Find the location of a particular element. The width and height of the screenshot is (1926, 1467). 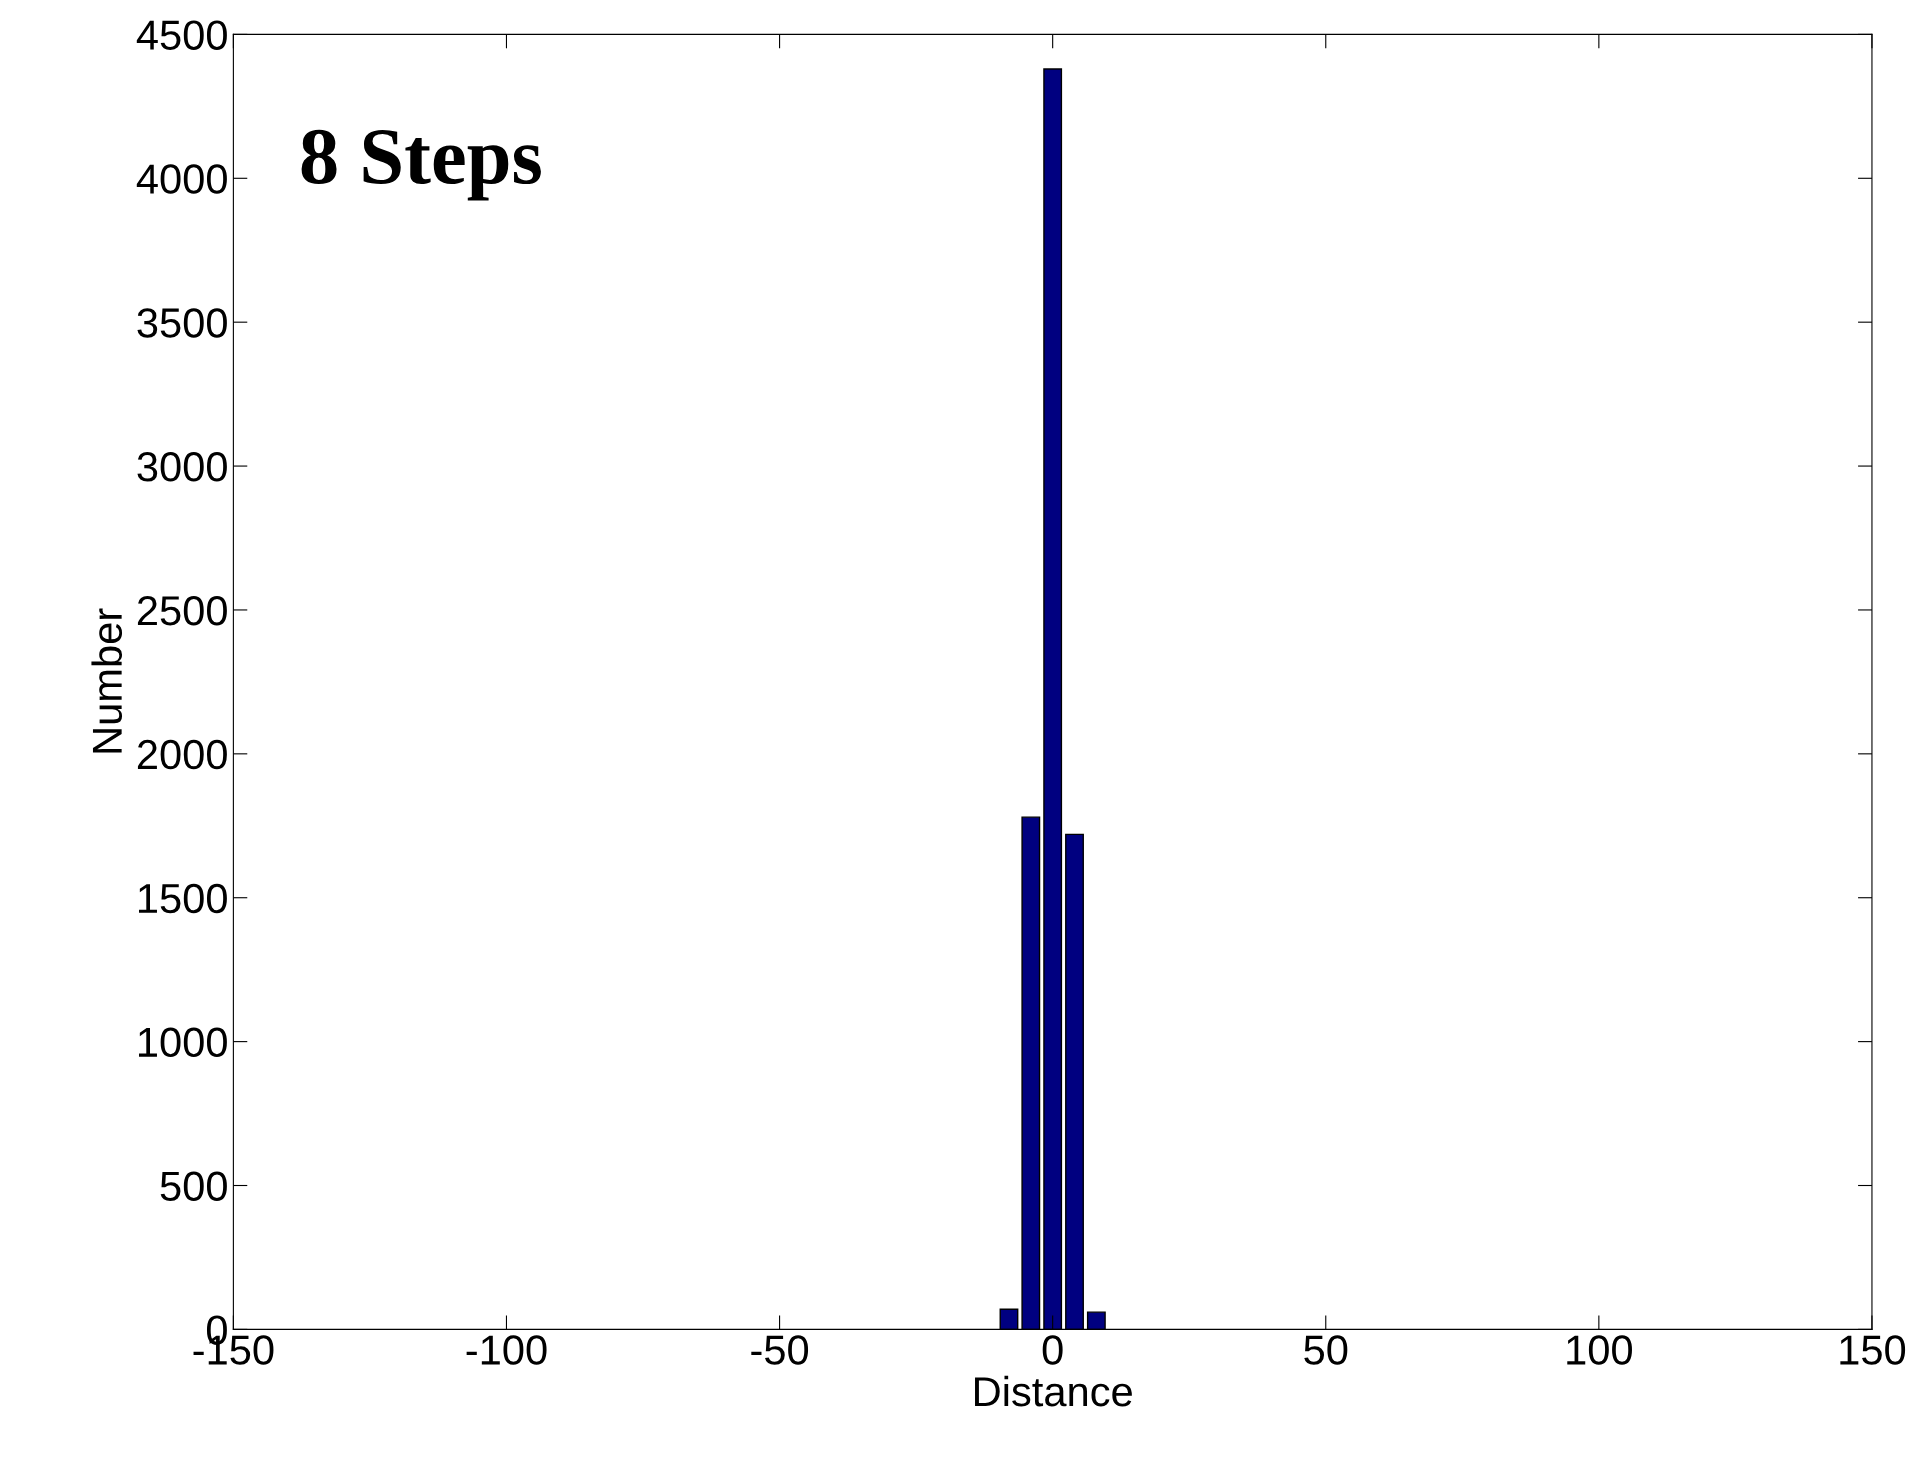

y-tick-label: 3500 is located at coordinates (182, 323).